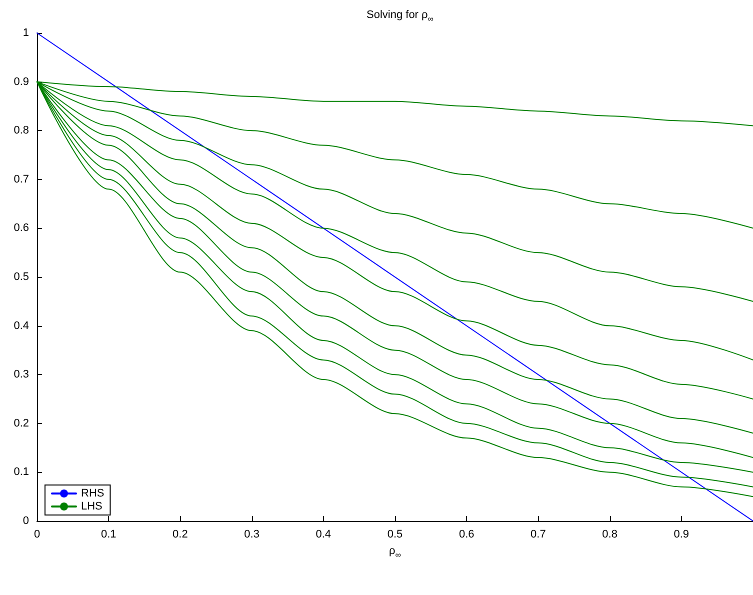 This screenshot has width=753, height=595. I want to click on y-tick-label: 0.4, so click(21, 326).